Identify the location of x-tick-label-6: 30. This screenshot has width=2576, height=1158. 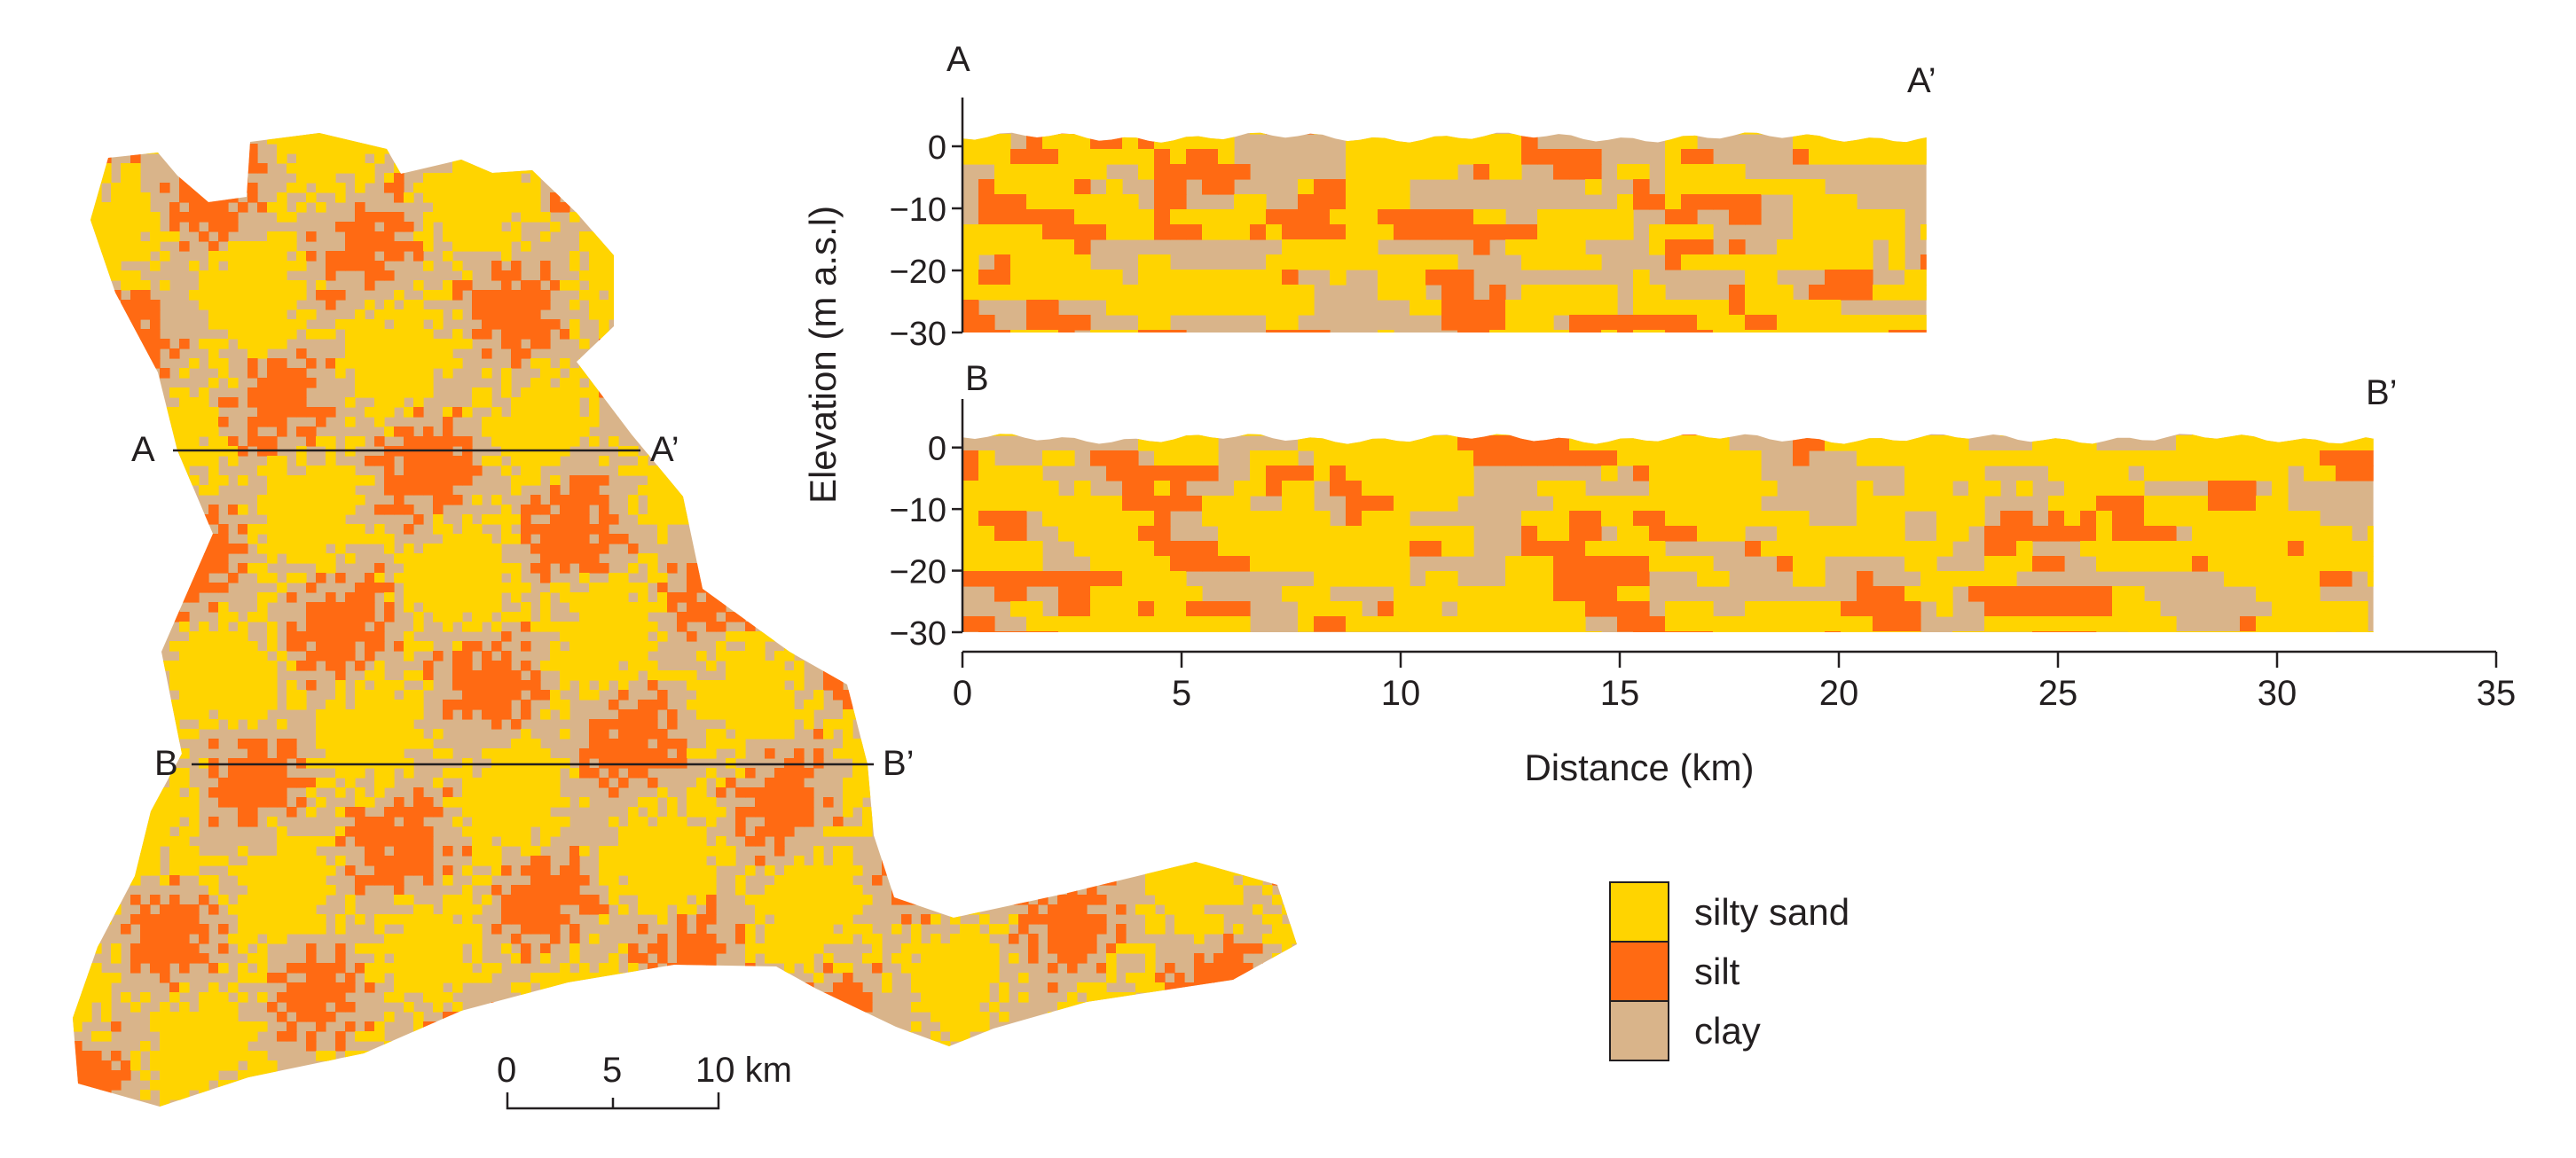
(2277, 693).